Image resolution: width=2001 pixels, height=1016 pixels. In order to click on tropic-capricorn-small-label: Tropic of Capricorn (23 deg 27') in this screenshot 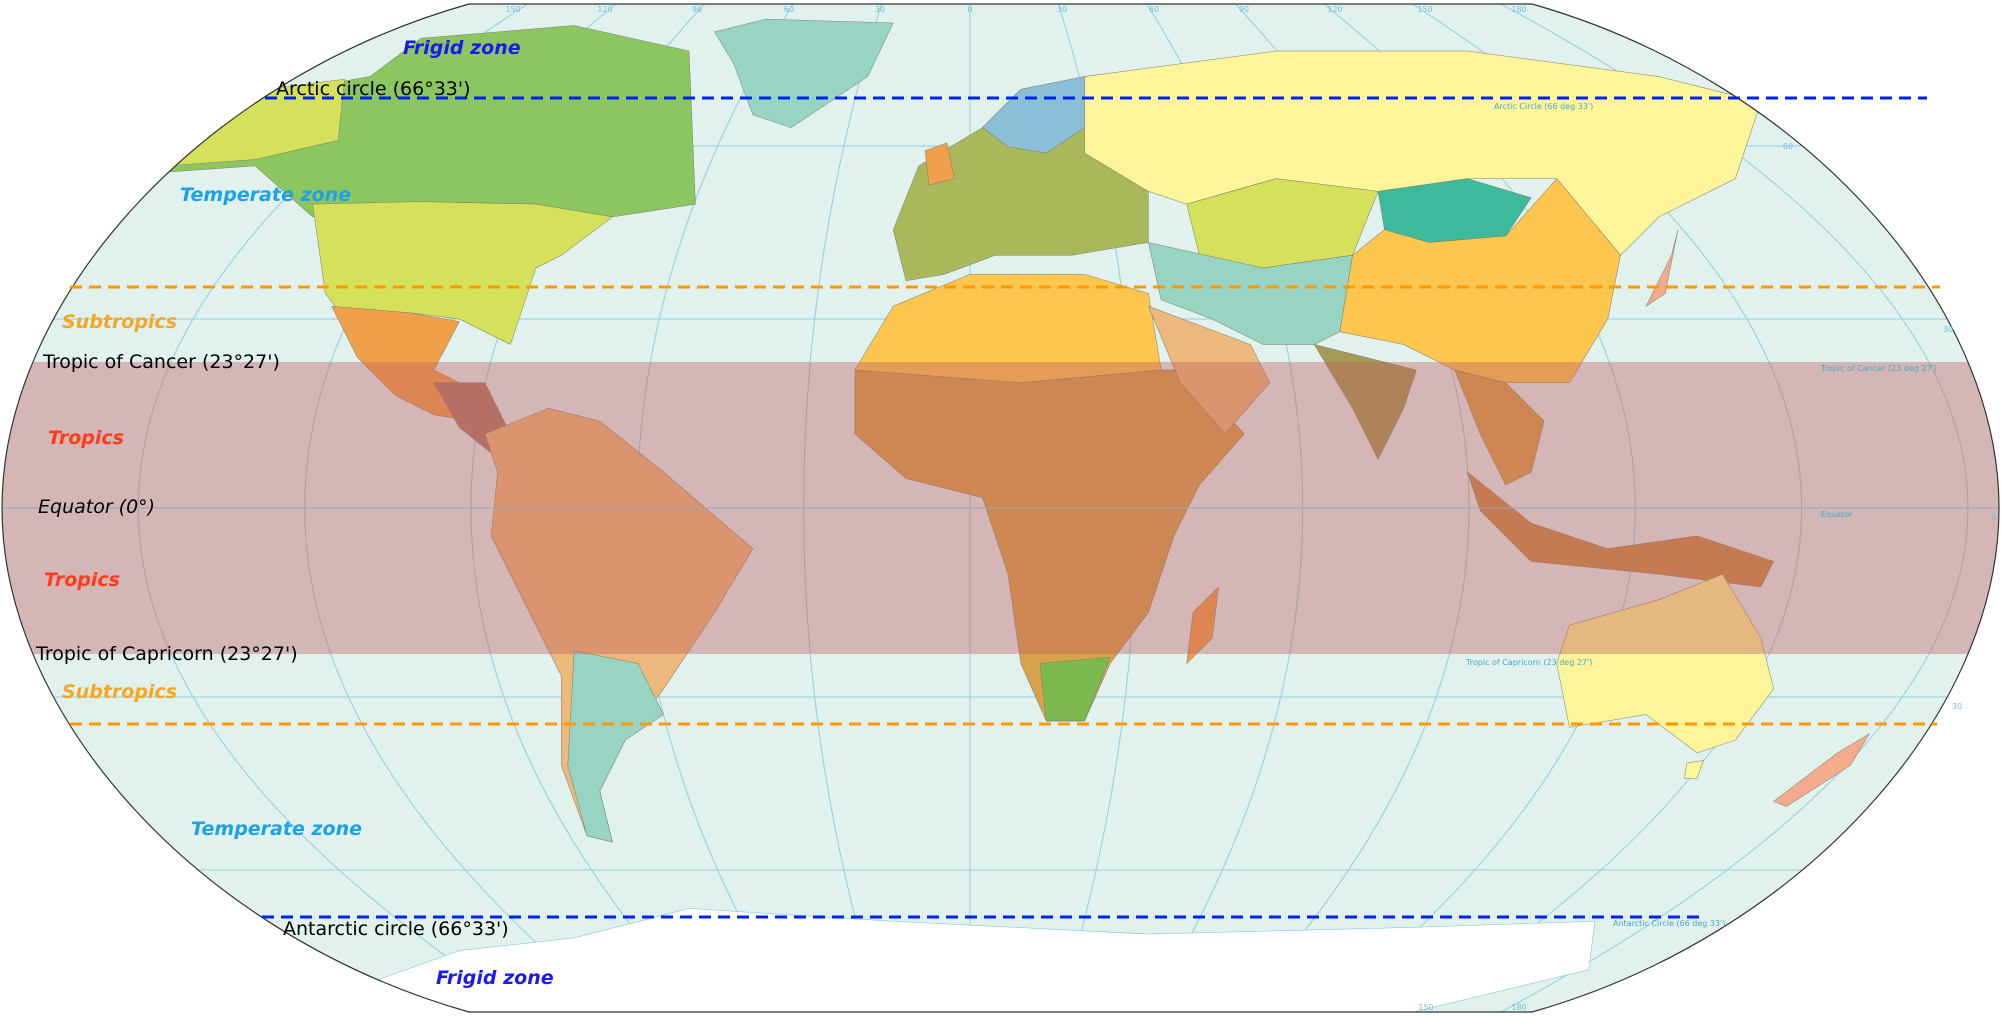, I will do `click(1528, 662)`.